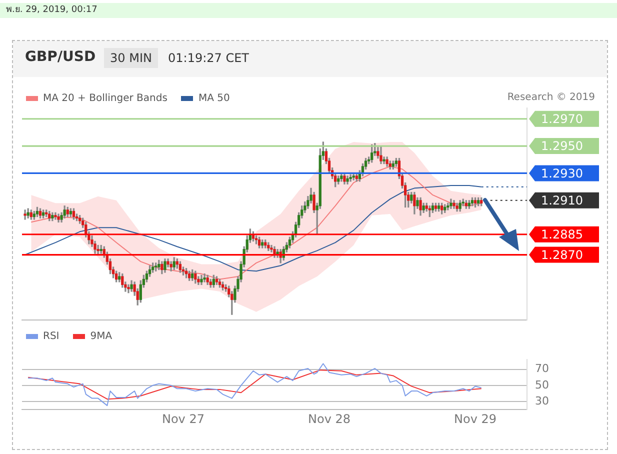  I want to click on text: พ.ย. 29, 2019, 00:17, so click(52, 10).